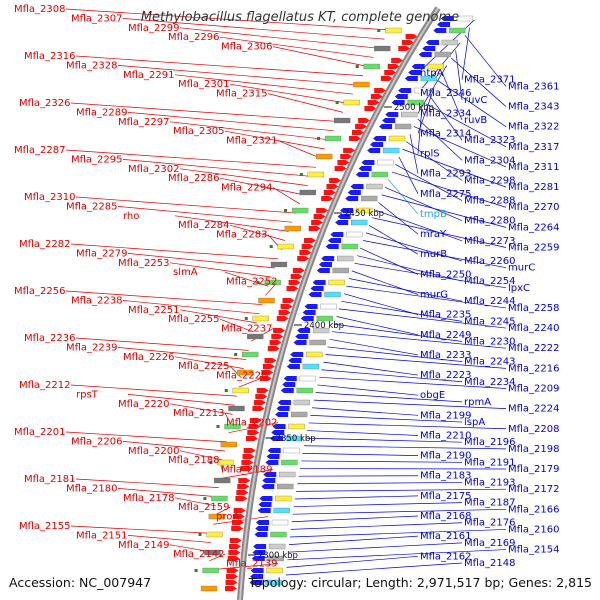 The image size is (600, 600). I want to click on gene-label-mfla-2240: Mfla_2240, so click(534, 328).